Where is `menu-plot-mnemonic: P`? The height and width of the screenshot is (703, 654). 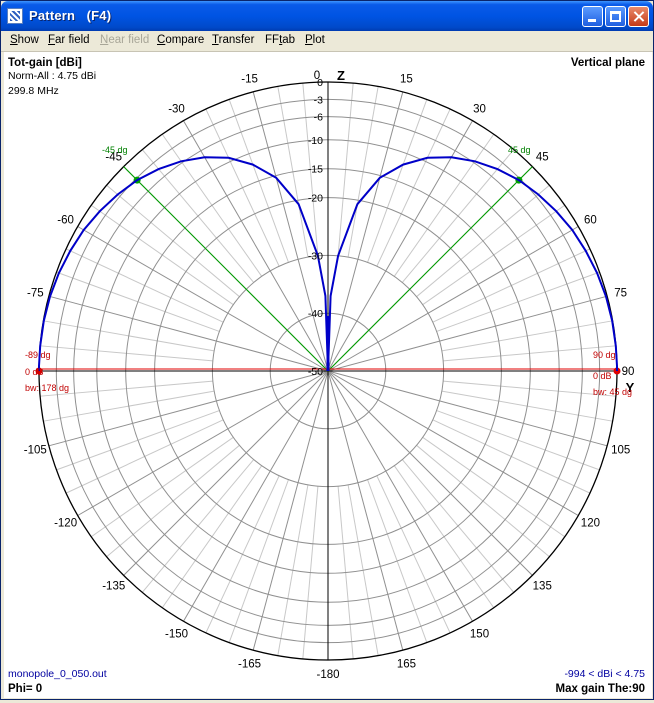 menu-plot-mnemonic: P is located at coordinates (309, 40).